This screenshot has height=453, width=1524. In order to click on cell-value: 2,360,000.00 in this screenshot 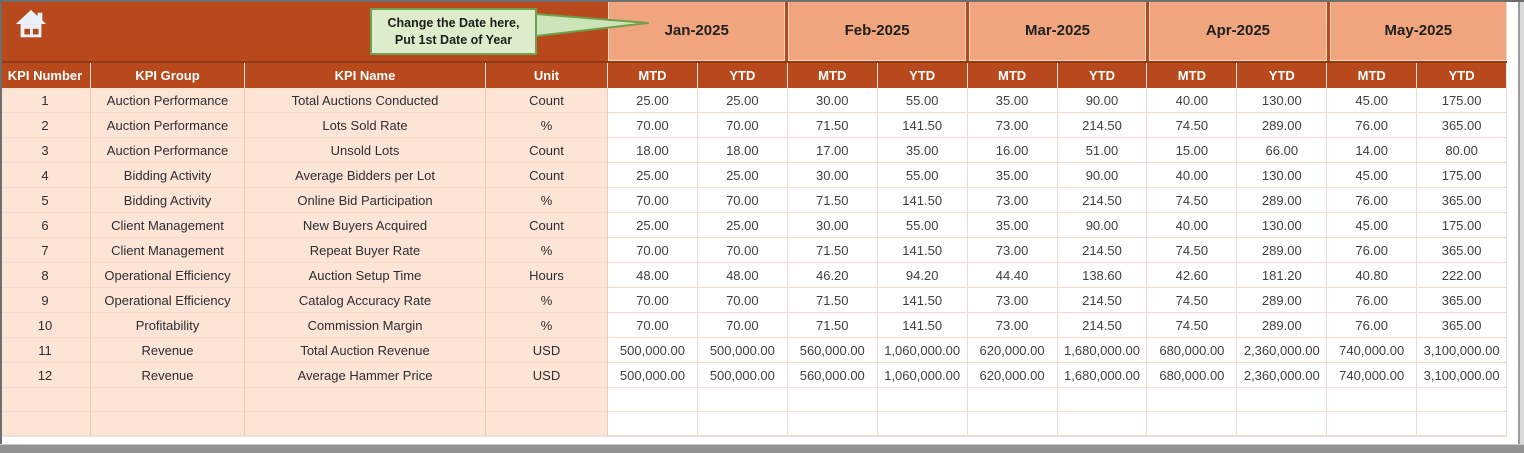, I will do `click(1282, 350)`.